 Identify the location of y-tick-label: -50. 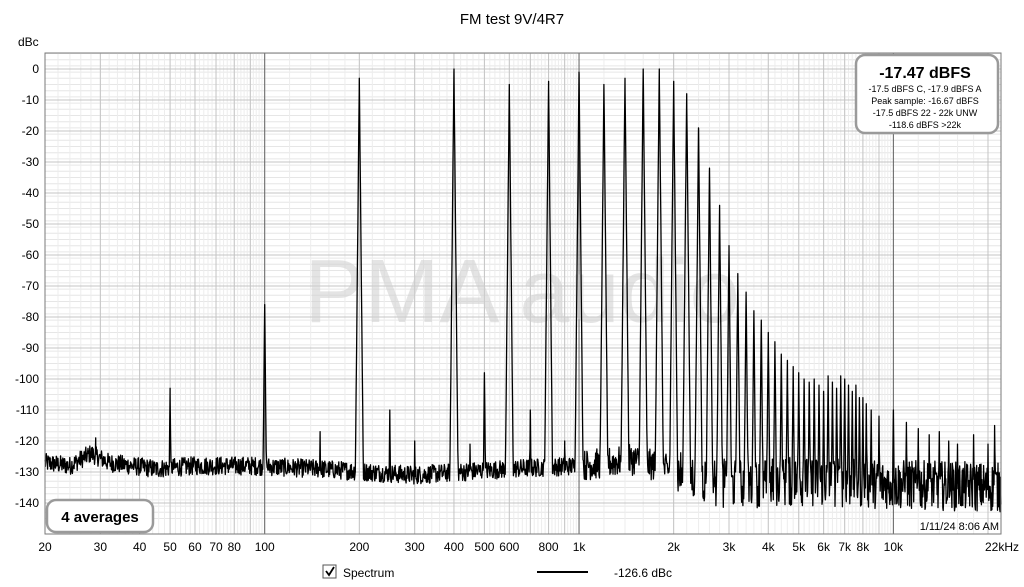
(31, 224).